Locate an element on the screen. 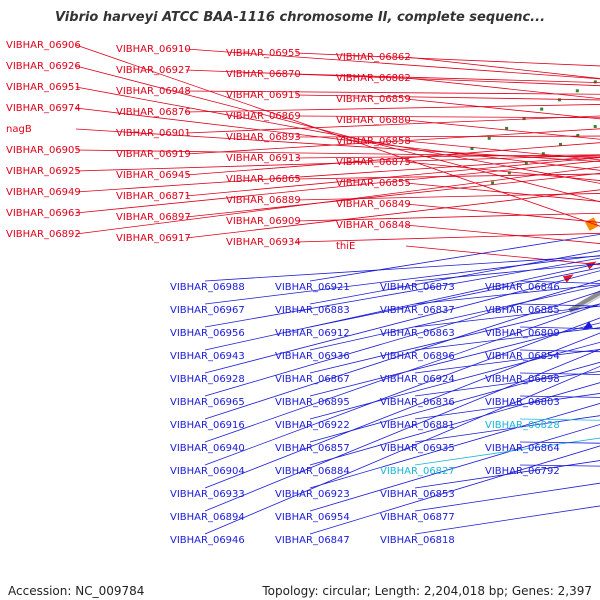  gene-label-reverse: VIBHAR_06885 is located at coordinates (522, 310).